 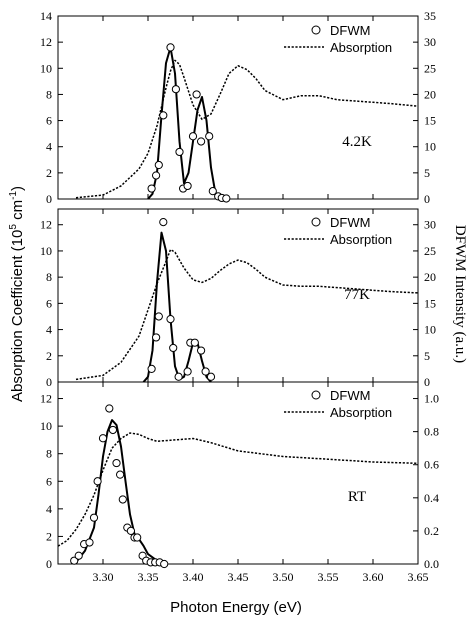 I want to click on x-tick-label: 3.35, so click(x=148, y=577).